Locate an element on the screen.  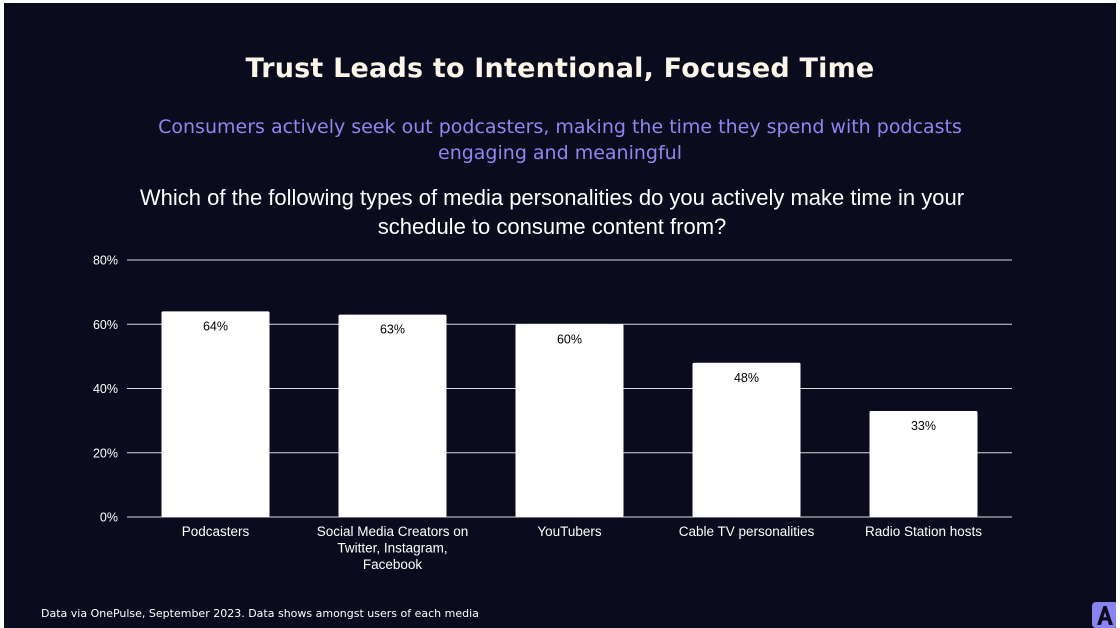
y-tick-label: 40% is located at coordinates (105, 389).